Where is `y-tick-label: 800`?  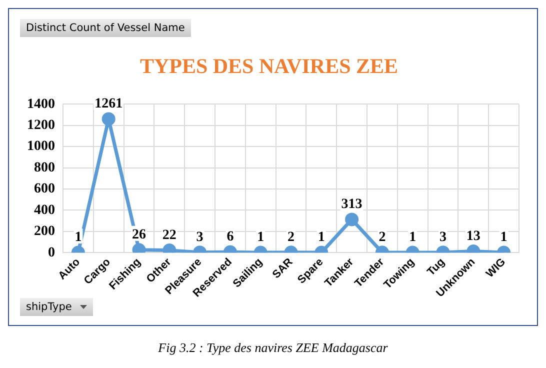
y-tick-label: 800 is located at coordinates (44, 168).